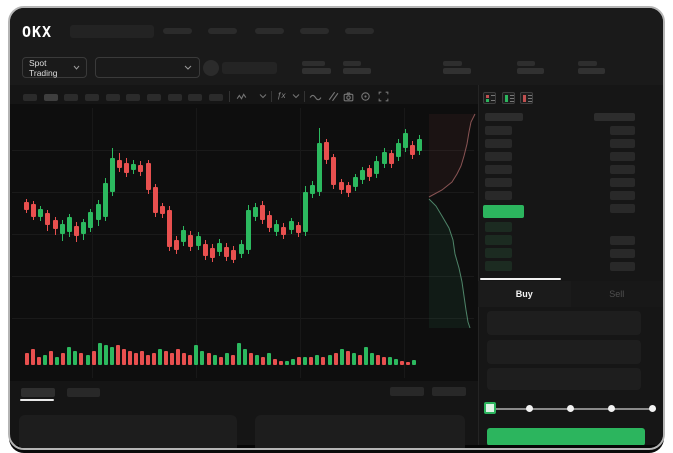  What do you see at coordinates (315, 96) in the screenshot?
I see `line-tool-icon` at bounding box center [315, 96].